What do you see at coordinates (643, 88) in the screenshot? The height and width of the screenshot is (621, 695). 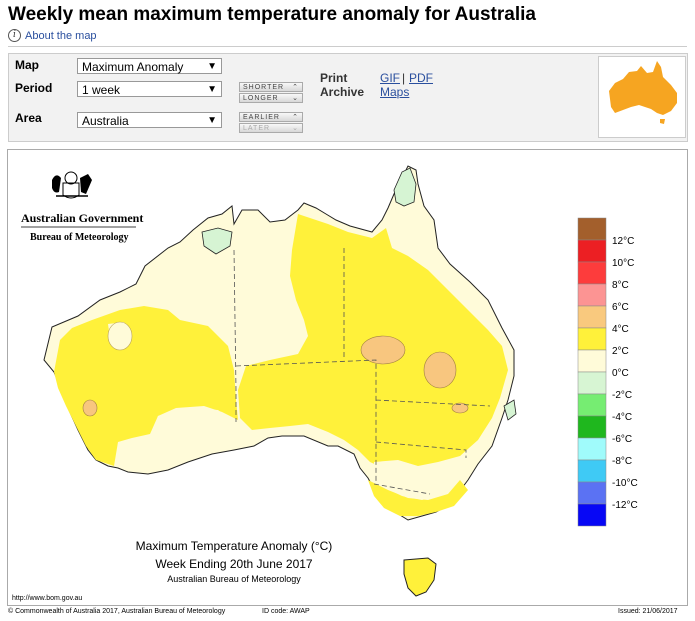 I see `thumbnail-mainland` at bounding box center [643, 88].